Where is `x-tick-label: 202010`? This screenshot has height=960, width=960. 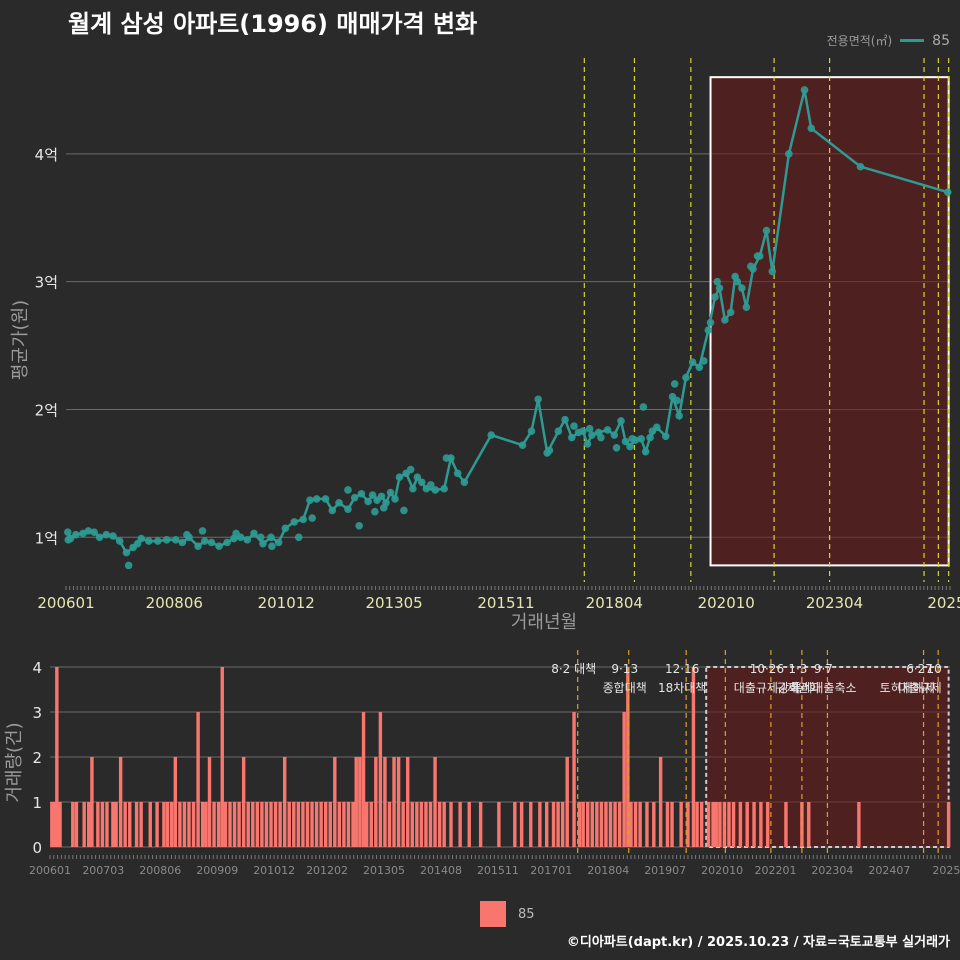 x-tick-label: 202010 is located at coordinates (726, 603).